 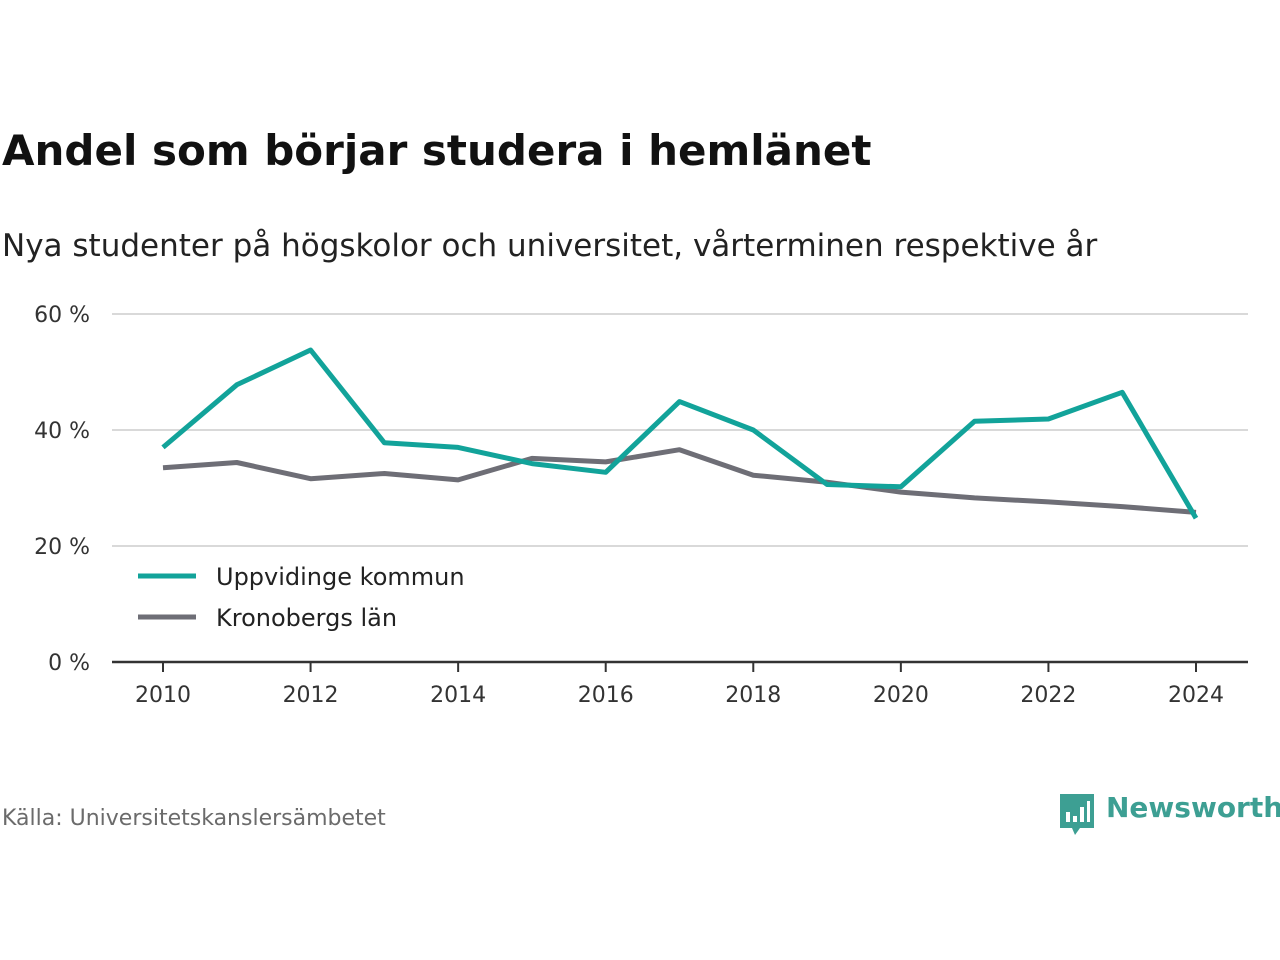 I want to click on x-tick-label: 2012, so click(x=311, y=695).